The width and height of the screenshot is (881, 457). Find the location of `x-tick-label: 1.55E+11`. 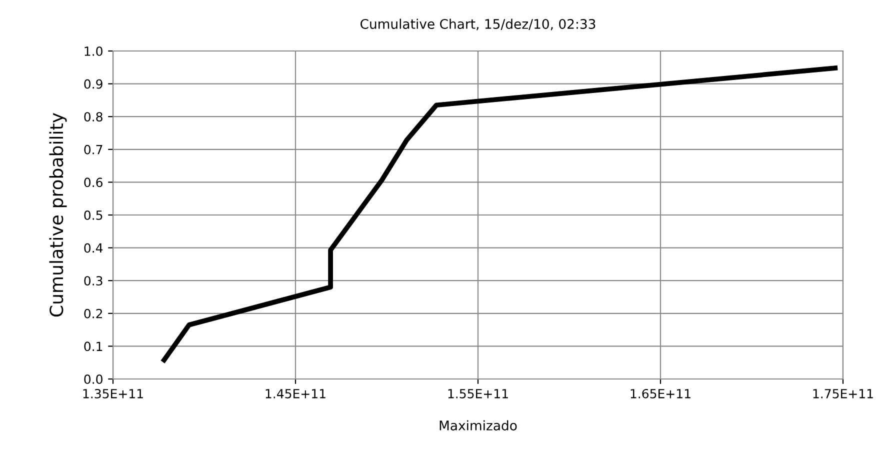

x-tick-label: 1.55E+11 is located at coordinates (478, 393).